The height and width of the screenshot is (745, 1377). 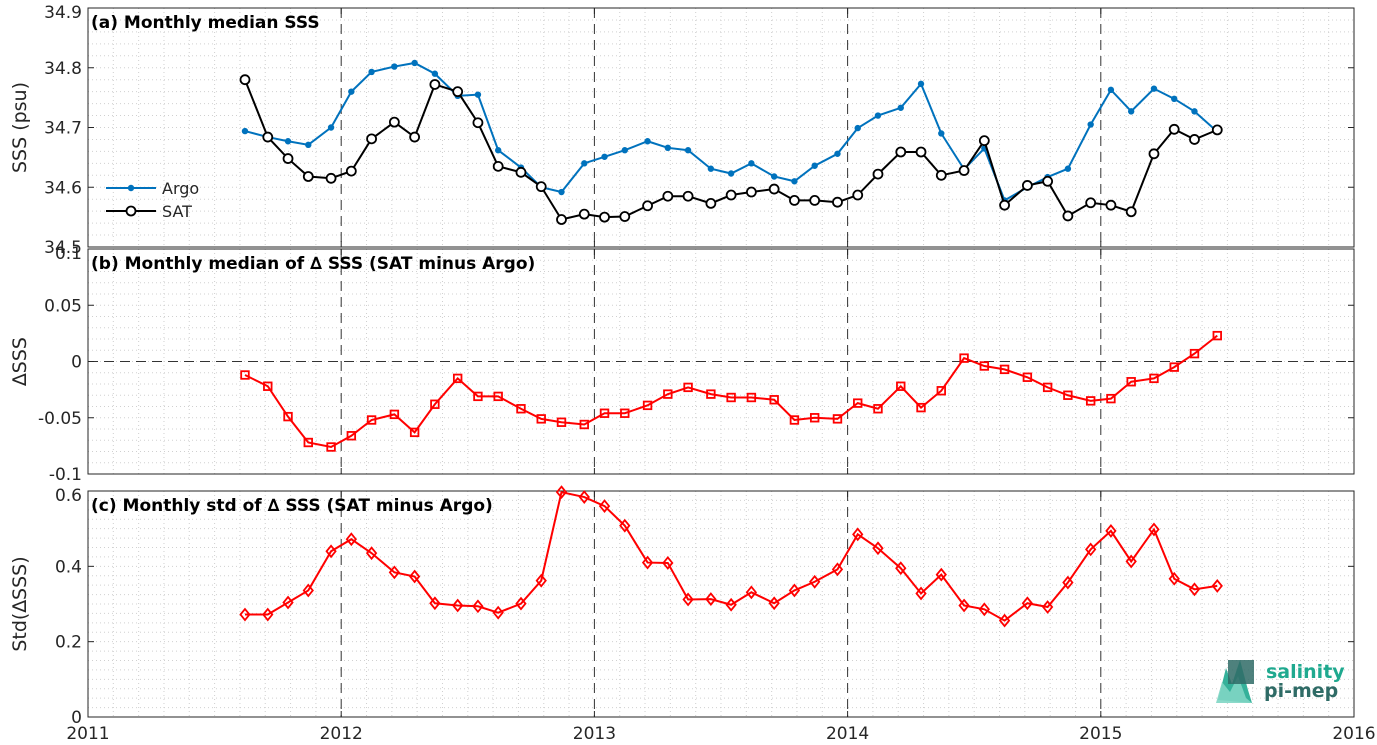 What do you see at coordinates (1305, 672) in the screenshot?
I see `logo-text-salinity: salinity` at bounding box center [1305, 672].